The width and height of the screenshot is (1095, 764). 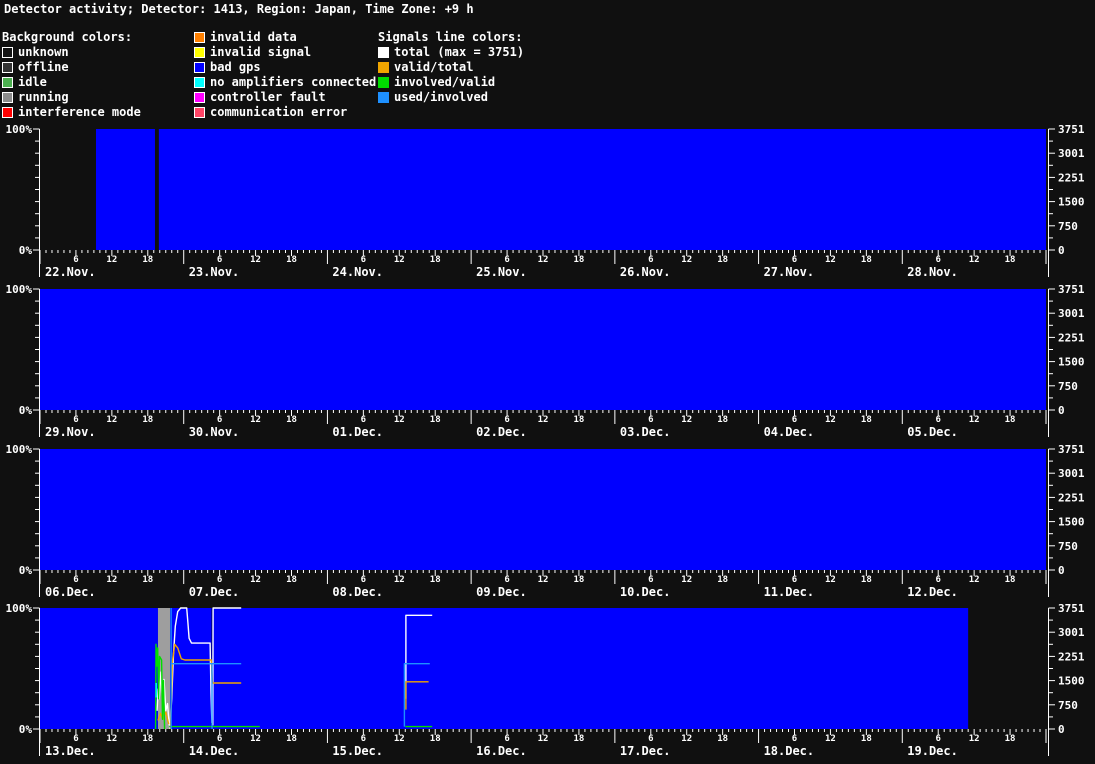 I want to click on legend-signal-label: valid/total, so click(x=434, y=67).